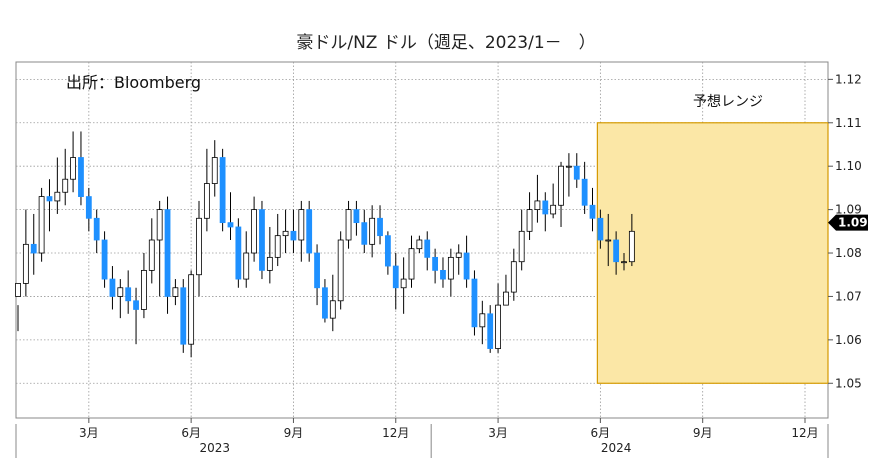  What do you see at coordinates (616, 448) in the screenshot?
I see `x-year-label: 2024` at bounding box center [616, 448].